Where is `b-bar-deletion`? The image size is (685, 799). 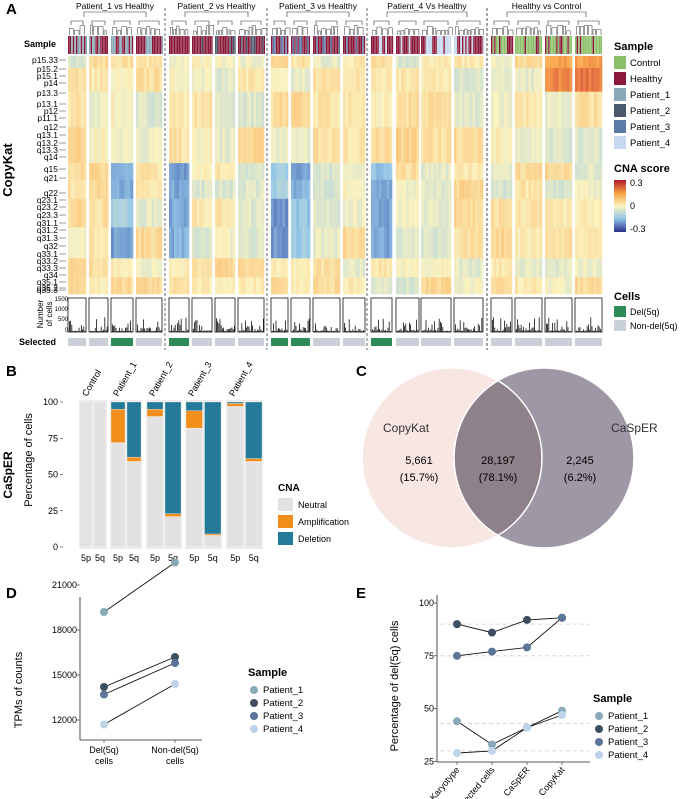
b-bar-deletion is located at coordinates (235, 402).